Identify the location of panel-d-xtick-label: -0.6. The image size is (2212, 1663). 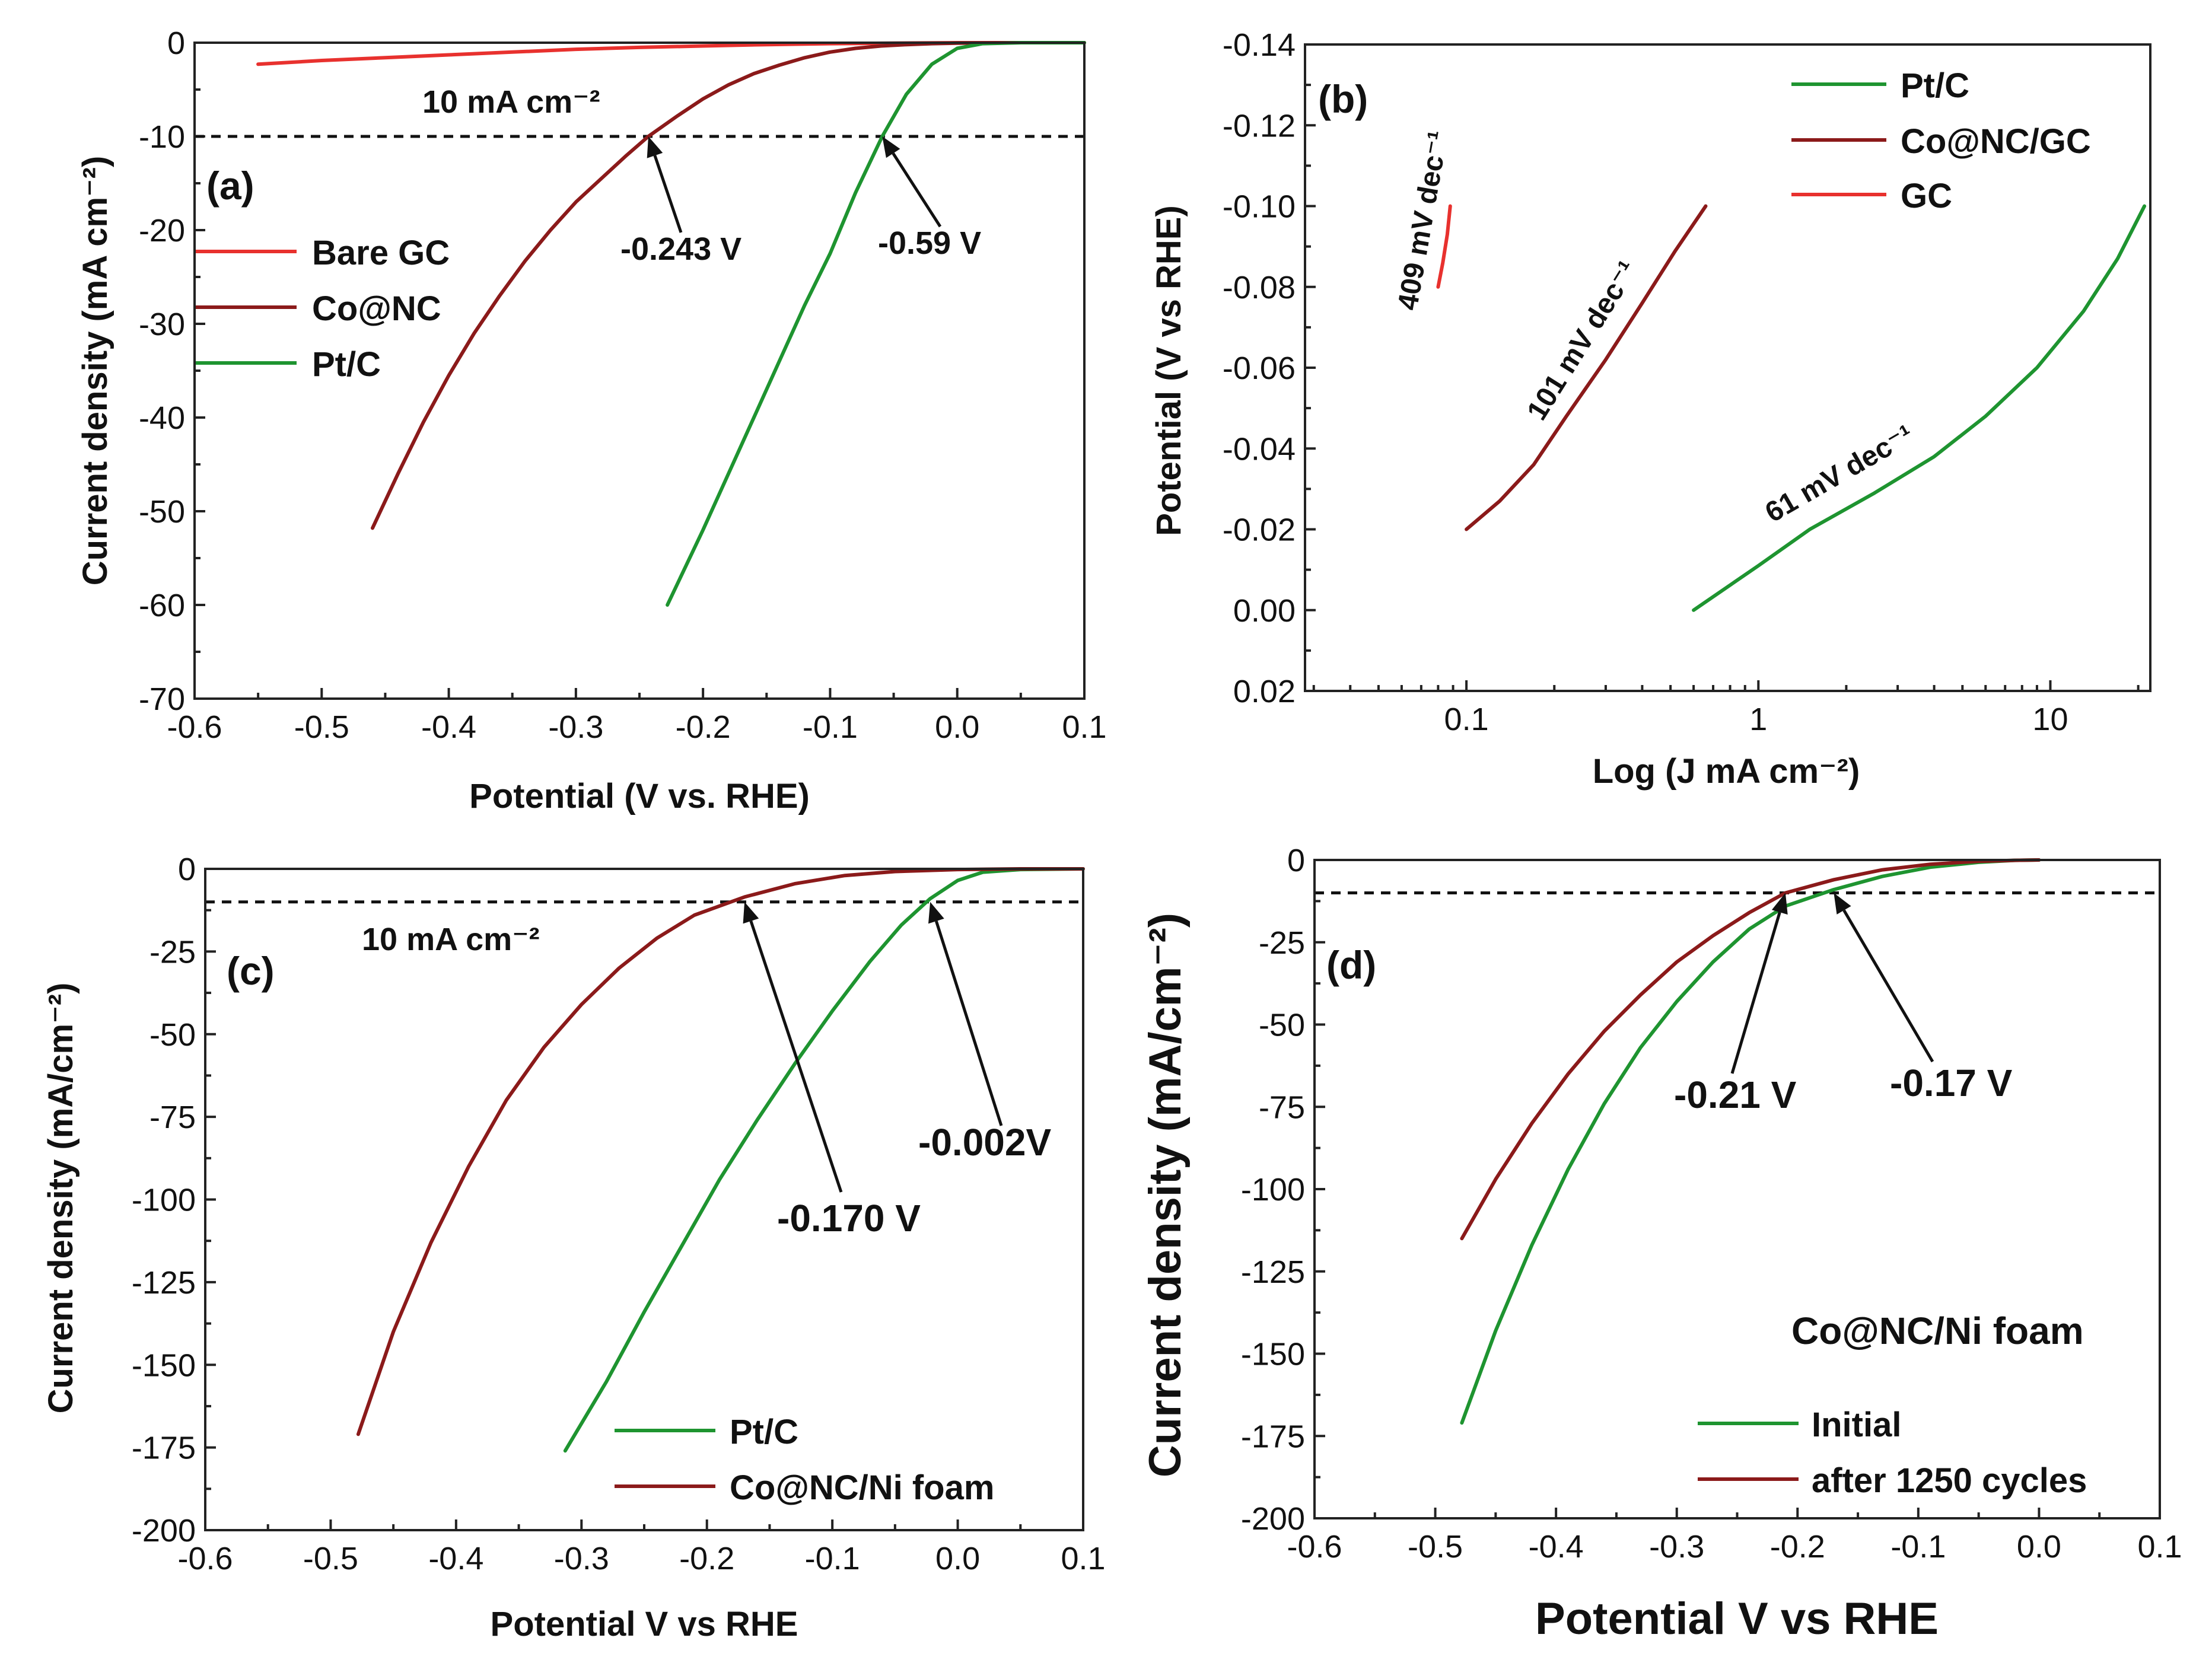
(1314, 1547).